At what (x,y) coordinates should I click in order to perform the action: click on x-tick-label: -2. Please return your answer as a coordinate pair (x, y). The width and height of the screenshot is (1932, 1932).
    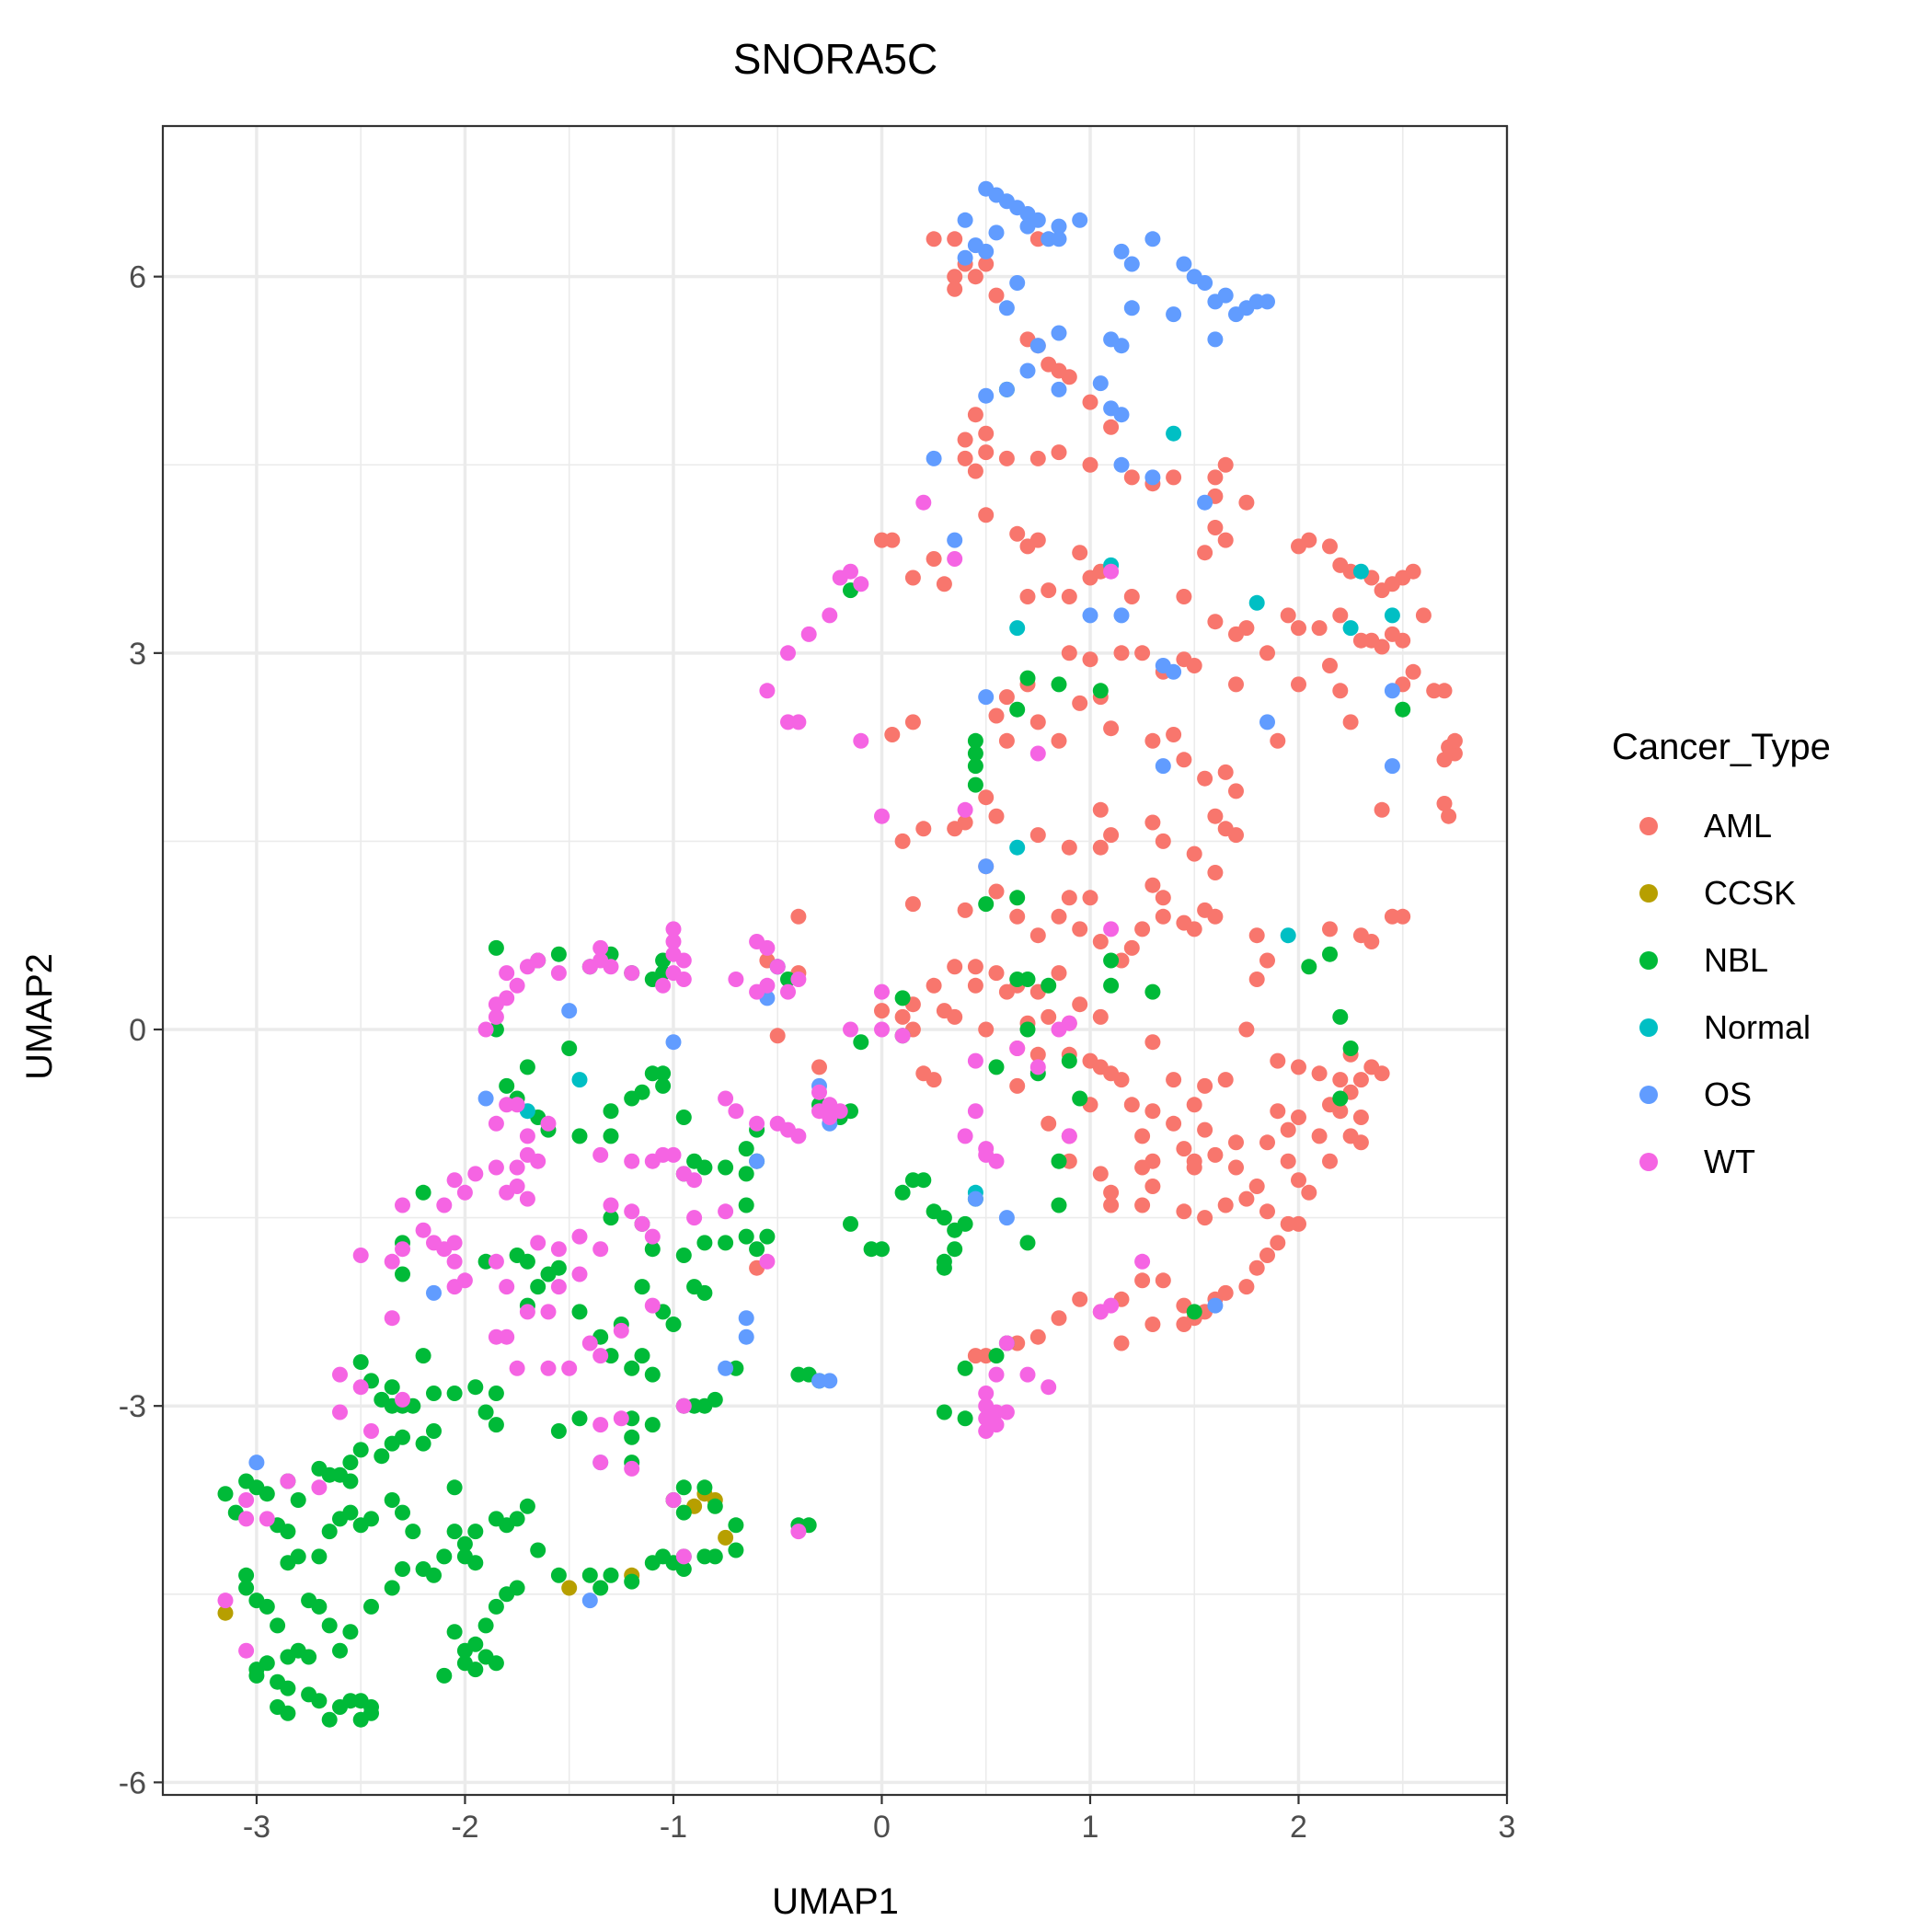
    Looking at the image, I should click on (464, 1827).